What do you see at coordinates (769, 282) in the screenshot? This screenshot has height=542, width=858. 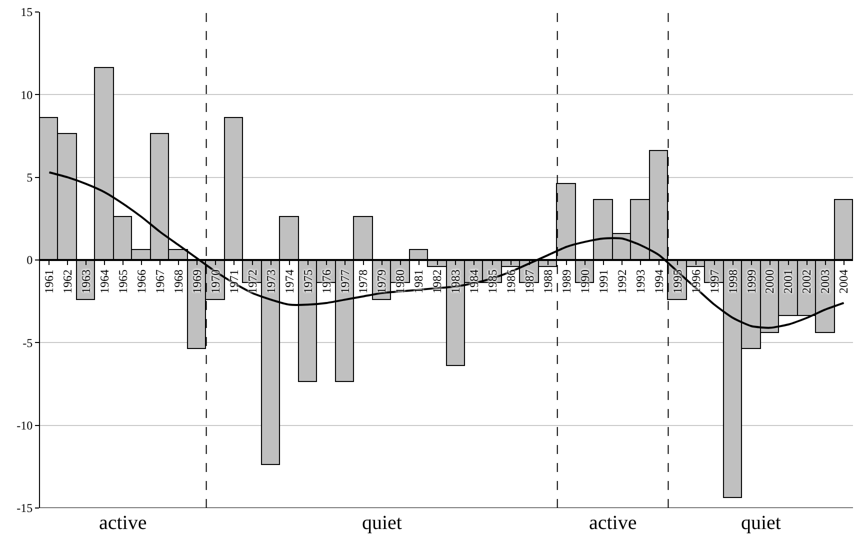 I see `x-tick-label: 2000` at bounding box center [769, 282].